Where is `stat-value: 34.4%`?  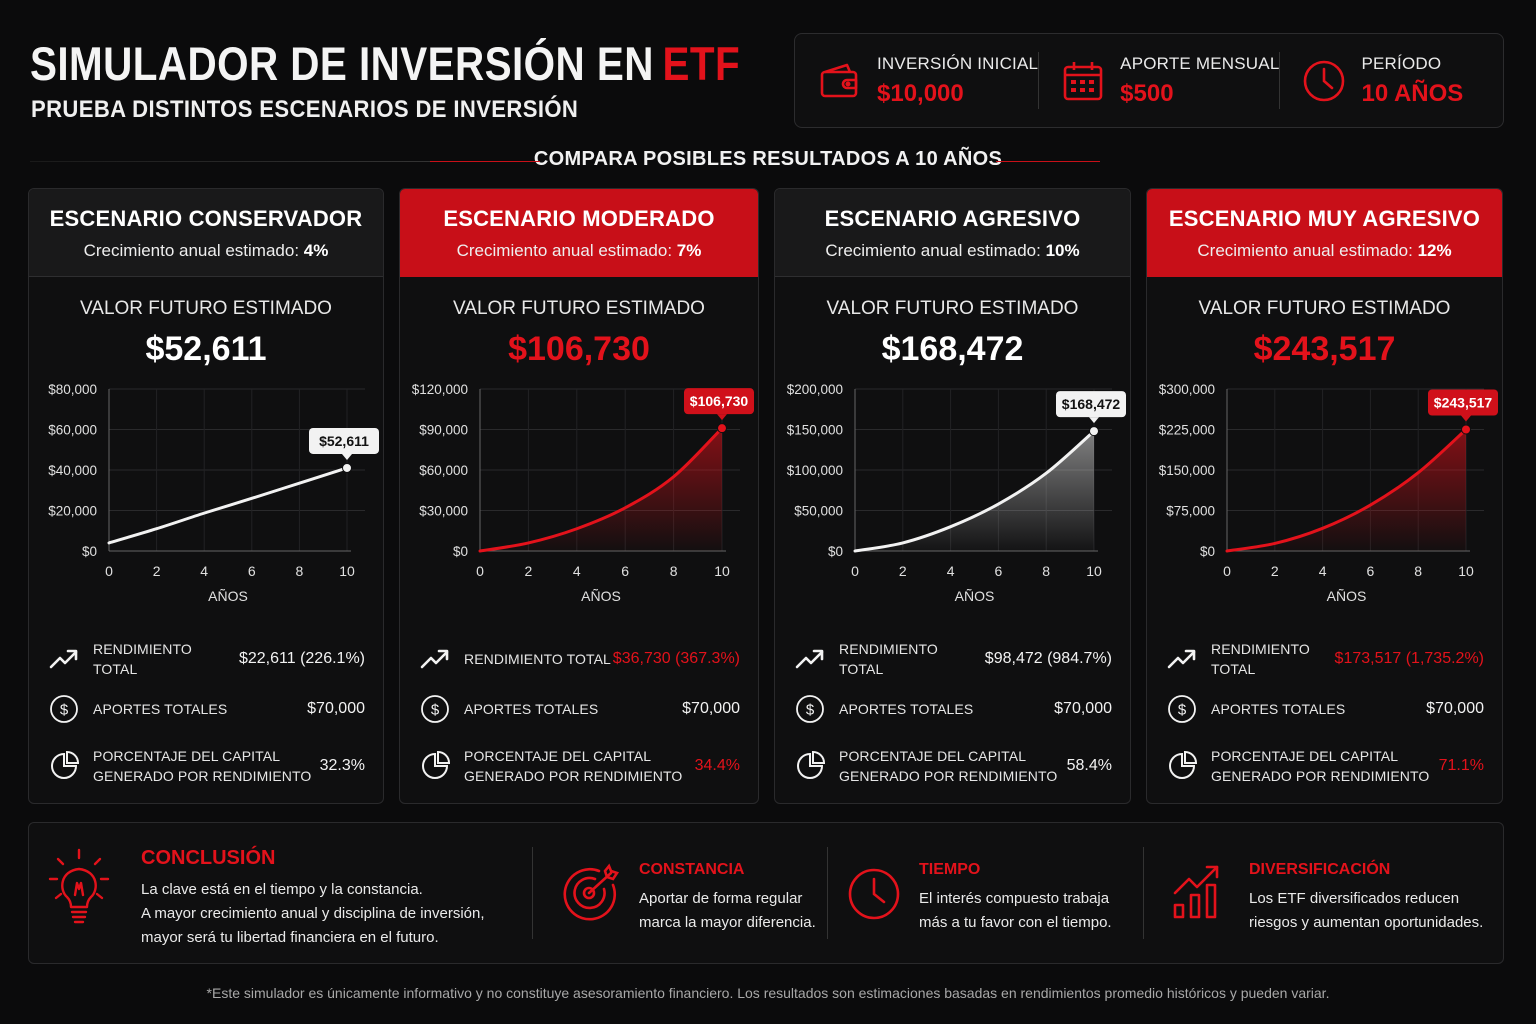
stat-value: 34.4% is located at coordinates (717, 765).